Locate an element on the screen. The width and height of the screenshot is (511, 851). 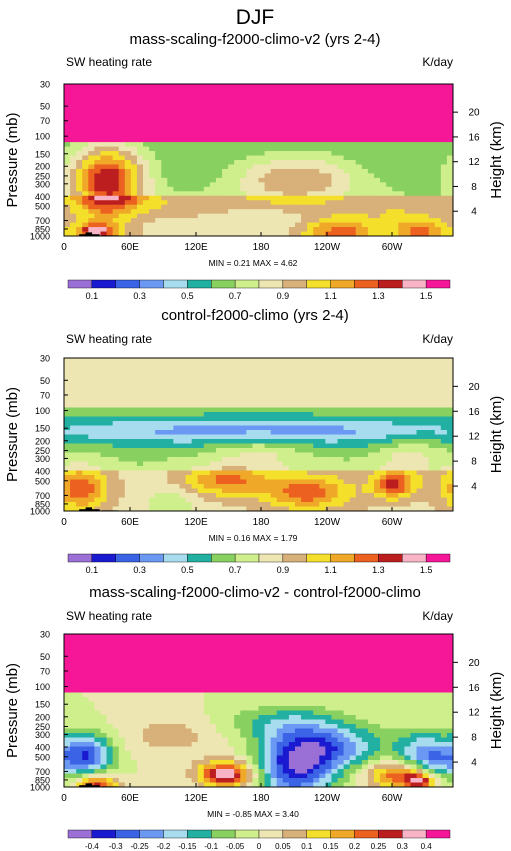
panel-units: K/day is located at coordinates (437, 339).